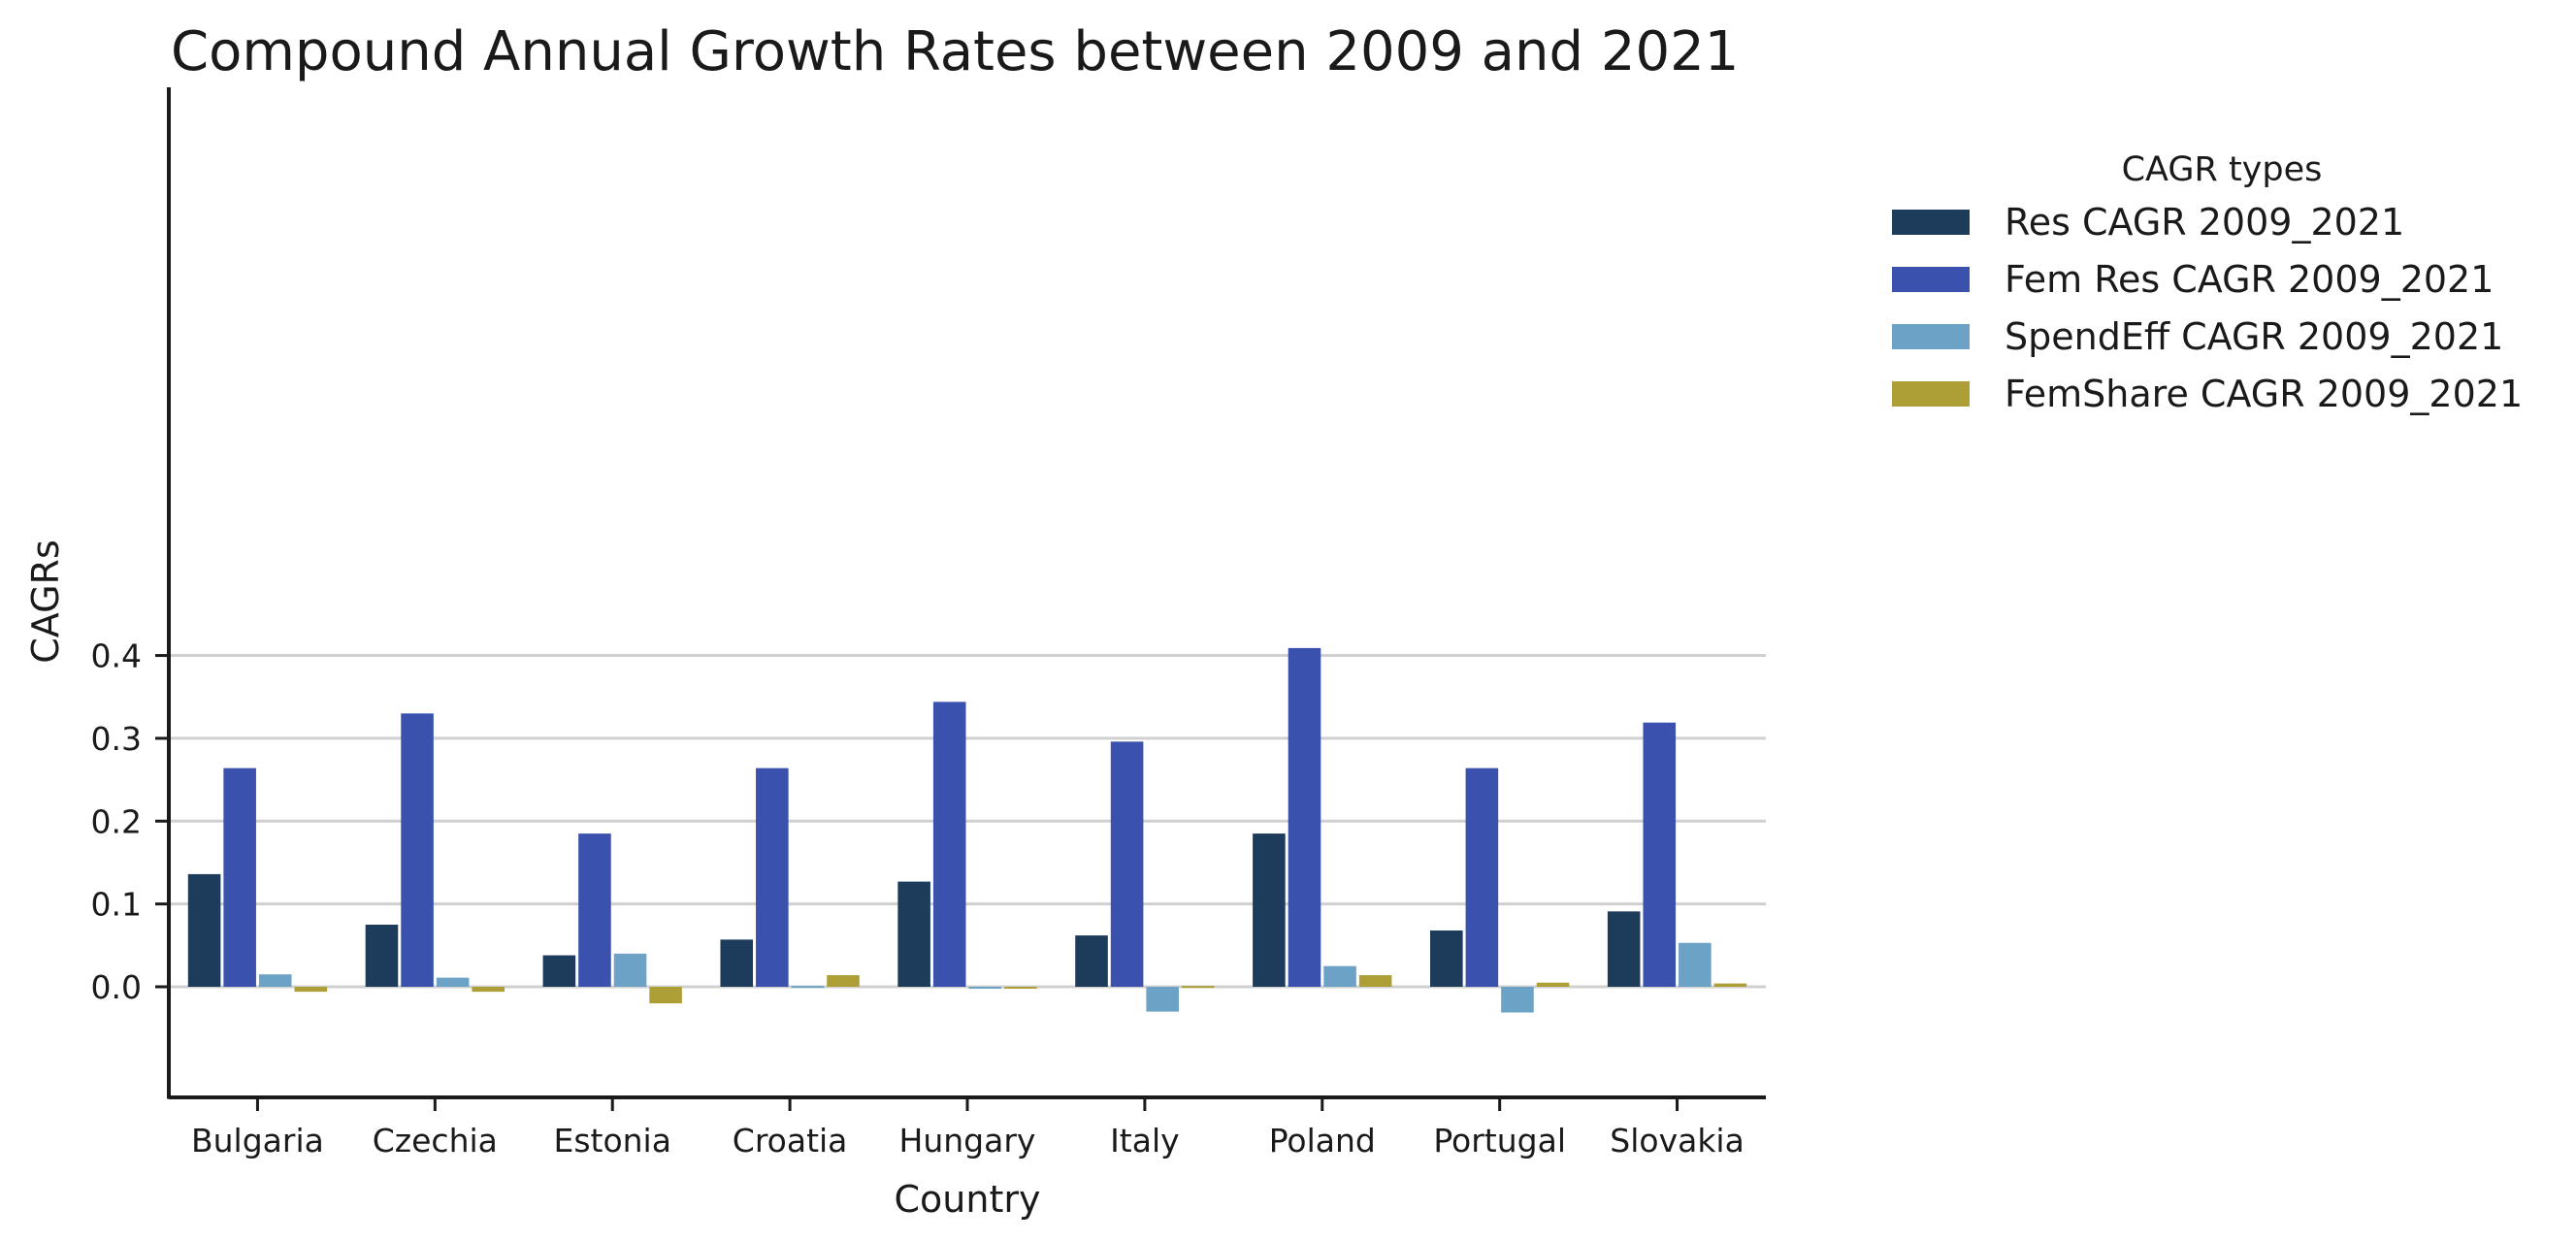 The image size is (2576, 1241). Describe the element at coordinates (45, 601) in the screenshot. I see `y-axis-label: CAGRs` at that location.